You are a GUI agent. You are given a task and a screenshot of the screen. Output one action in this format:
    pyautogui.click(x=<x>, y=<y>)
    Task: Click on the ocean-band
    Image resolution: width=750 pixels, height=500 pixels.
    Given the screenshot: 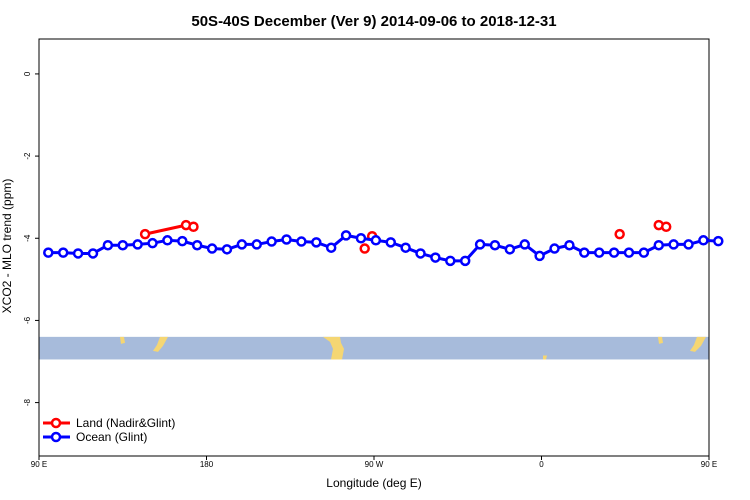 What is the action you would take?
    pyautogui.click(x=374, y=348)
    